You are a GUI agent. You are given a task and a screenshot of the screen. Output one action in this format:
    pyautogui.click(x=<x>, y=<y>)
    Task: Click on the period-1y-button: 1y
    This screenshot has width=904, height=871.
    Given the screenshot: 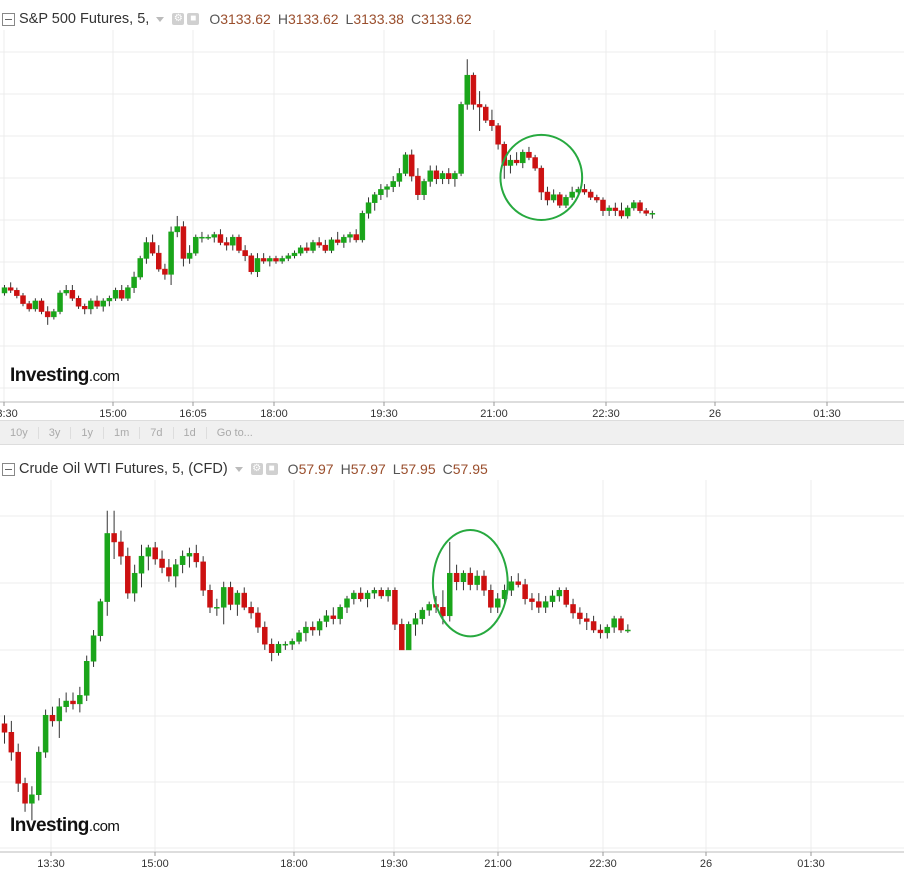 What is the action you would take?
    pyautogui.click(x=87, y=432)
    